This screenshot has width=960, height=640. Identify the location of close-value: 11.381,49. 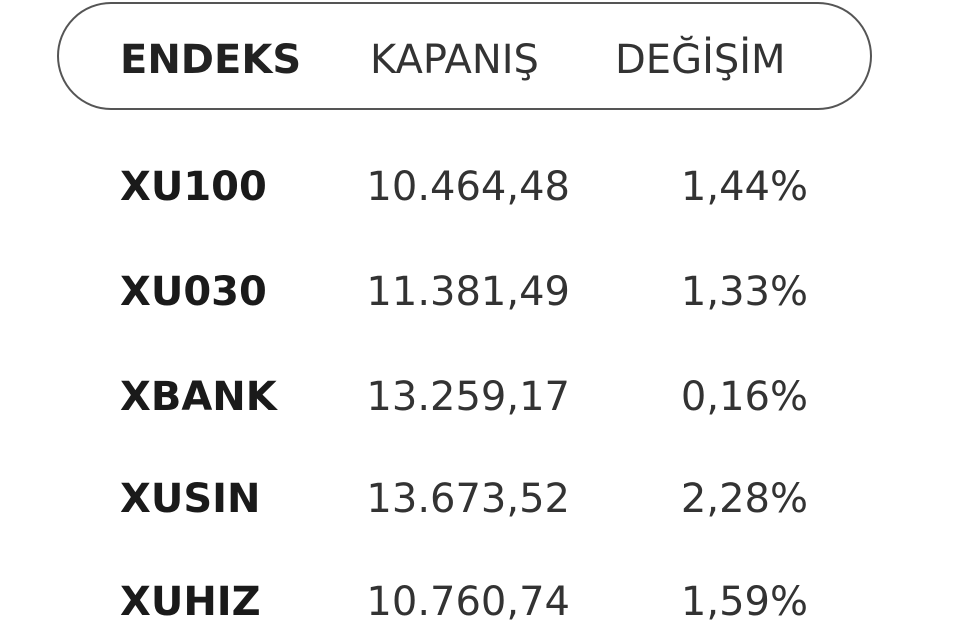
(468, 292).